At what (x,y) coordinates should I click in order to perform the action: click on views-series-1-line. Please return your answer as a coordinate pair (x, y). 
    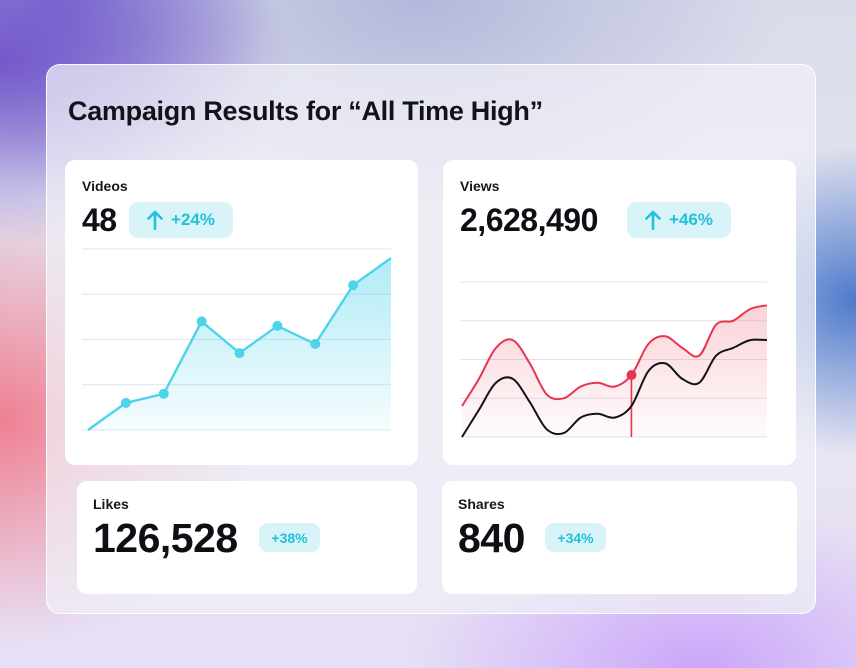
    Looking at the image, I should click on (614, 355).